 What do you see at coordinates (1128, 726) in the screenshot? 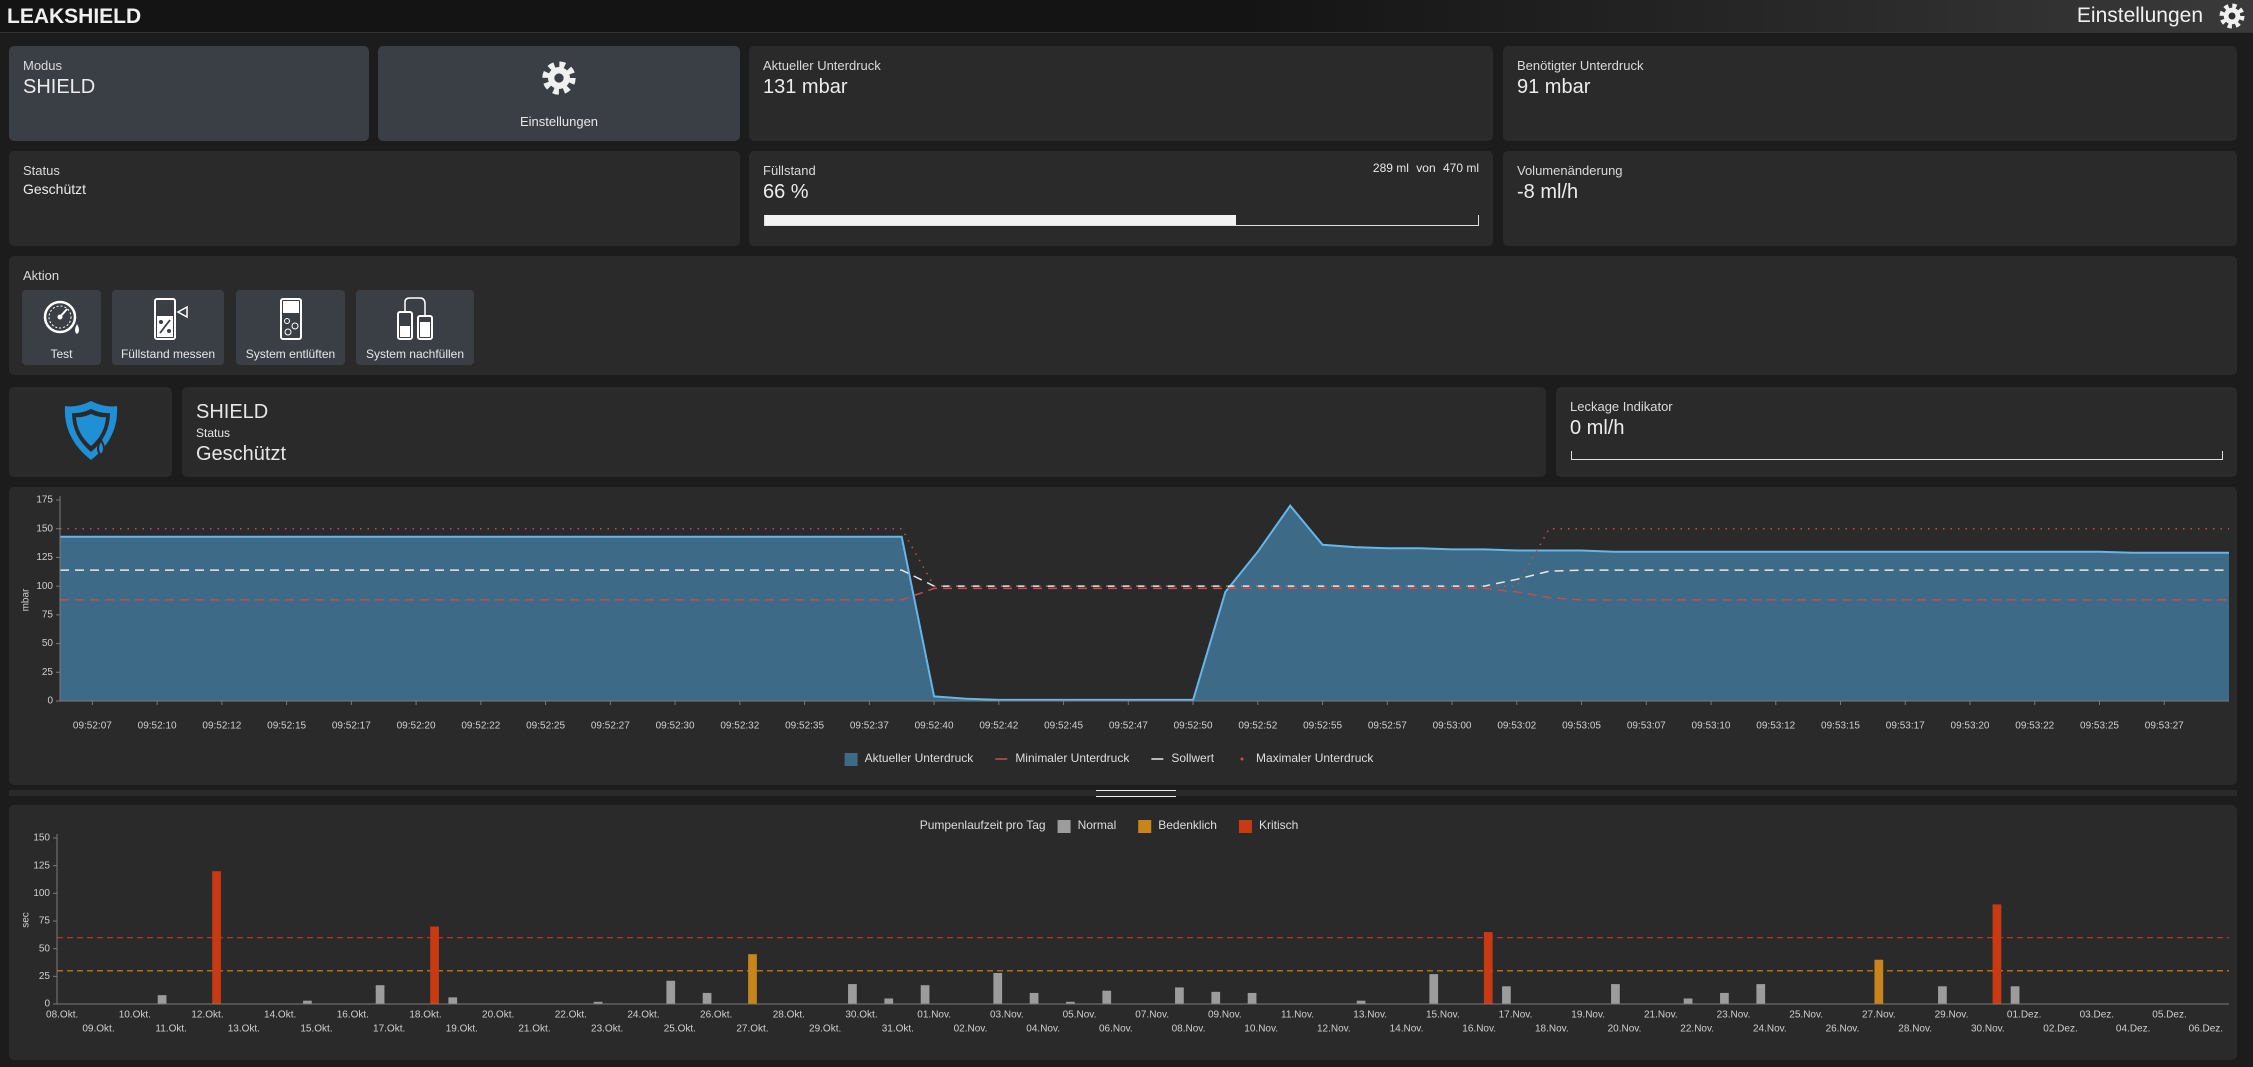
I see `x-tick-label: 09:52:47` at bounding box center [1128, 726].